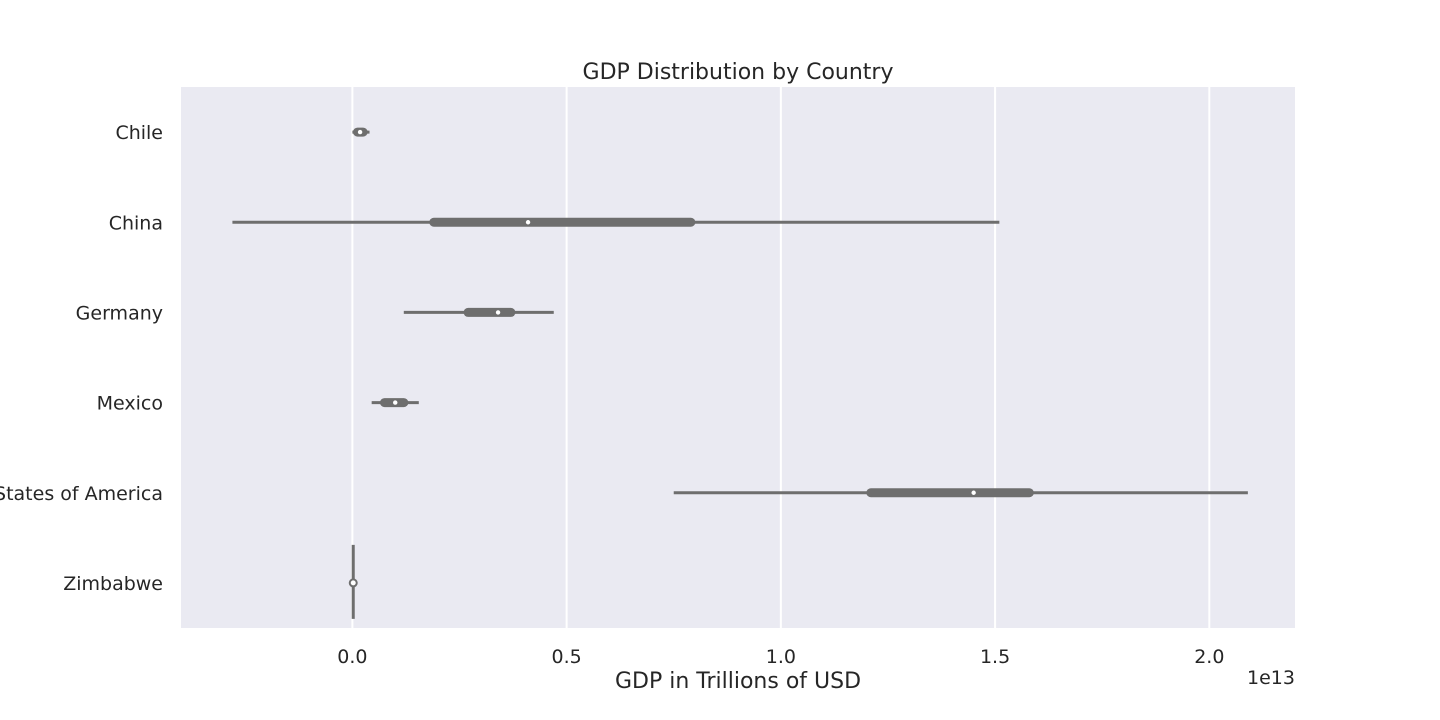 The height and width of the screenshot is (720, 1440). I want to click on y-tick-label: Zimbabwe, so click(113, 584).